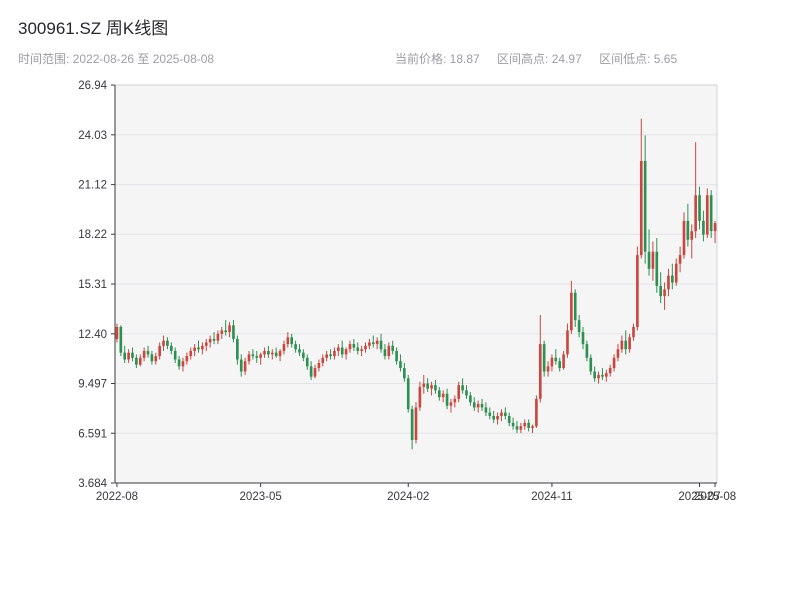 Image resolution: width=800 pixels, height=600 pixels. What do you see at coordinates (92, 335) in the screenshot?
I see `svg-text: 12.40` at bounding box center [92, 335].